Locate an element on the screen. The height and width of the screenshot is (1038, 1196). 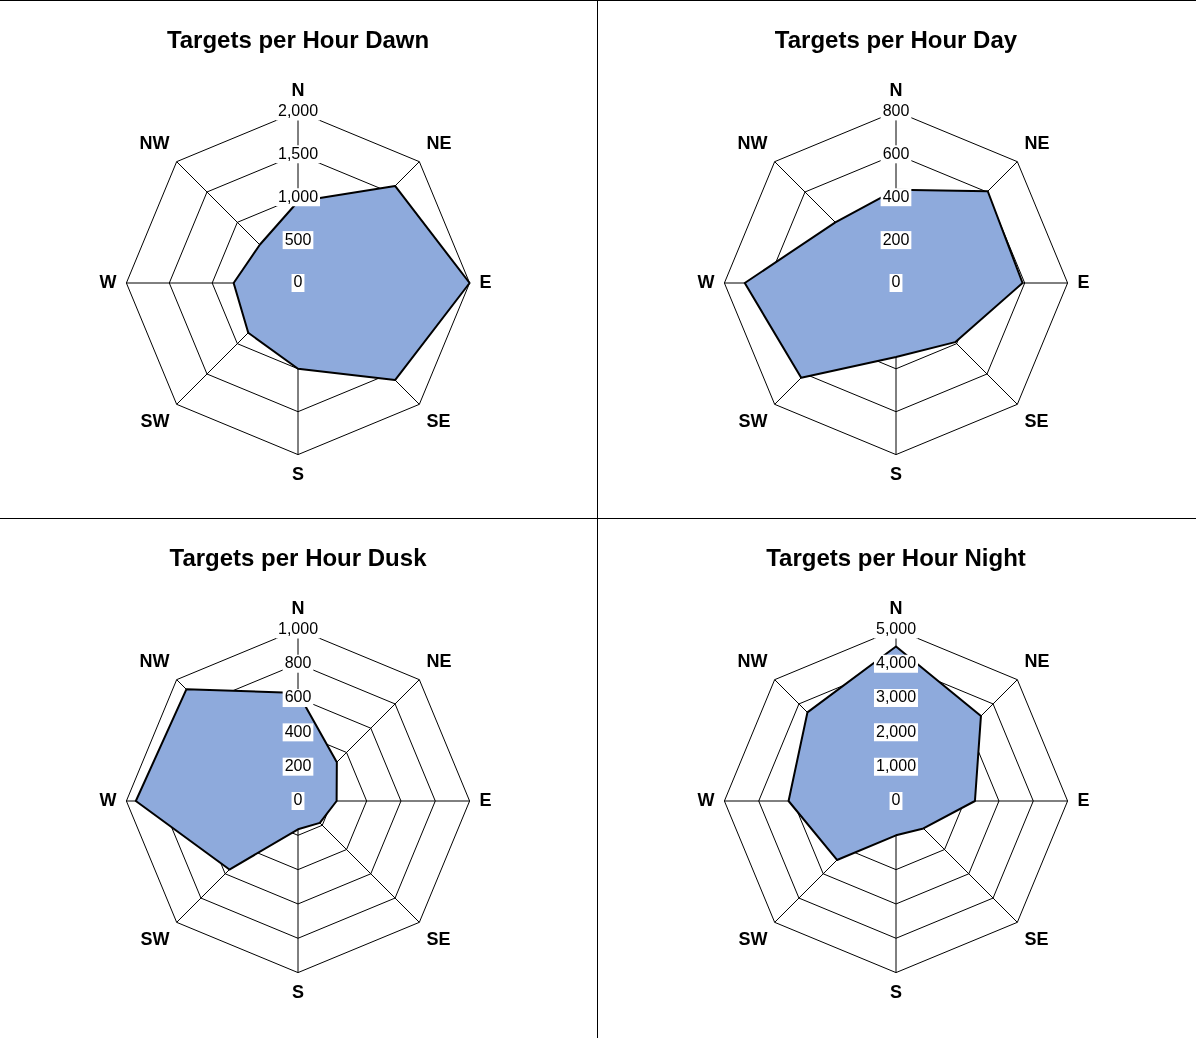
chart-title: Targets per Hour Dawn is located at coordinates (298, 40).